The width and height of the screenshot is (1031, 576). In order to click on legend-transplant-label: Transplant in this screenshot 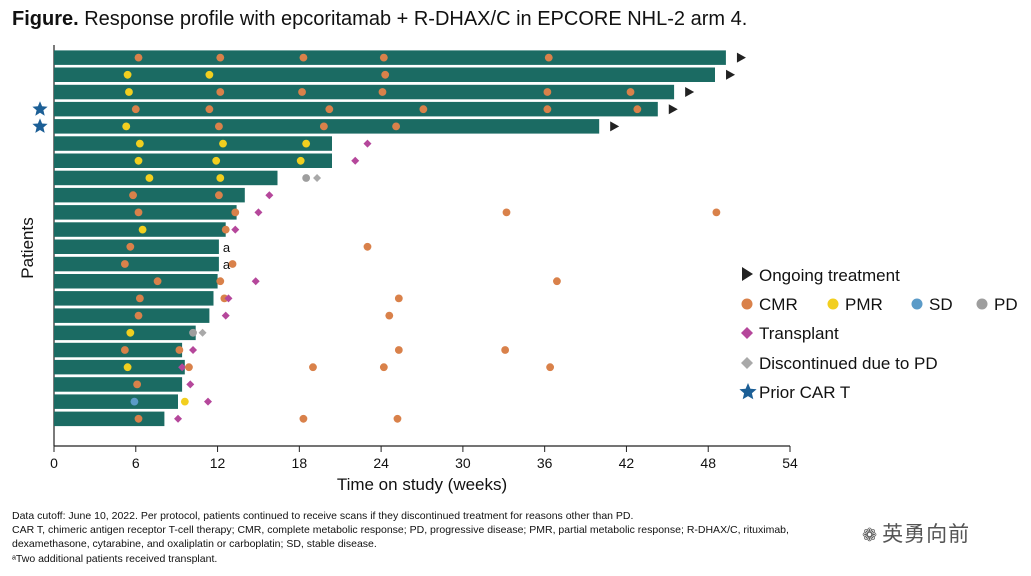, I will do `click(799, 333)`.